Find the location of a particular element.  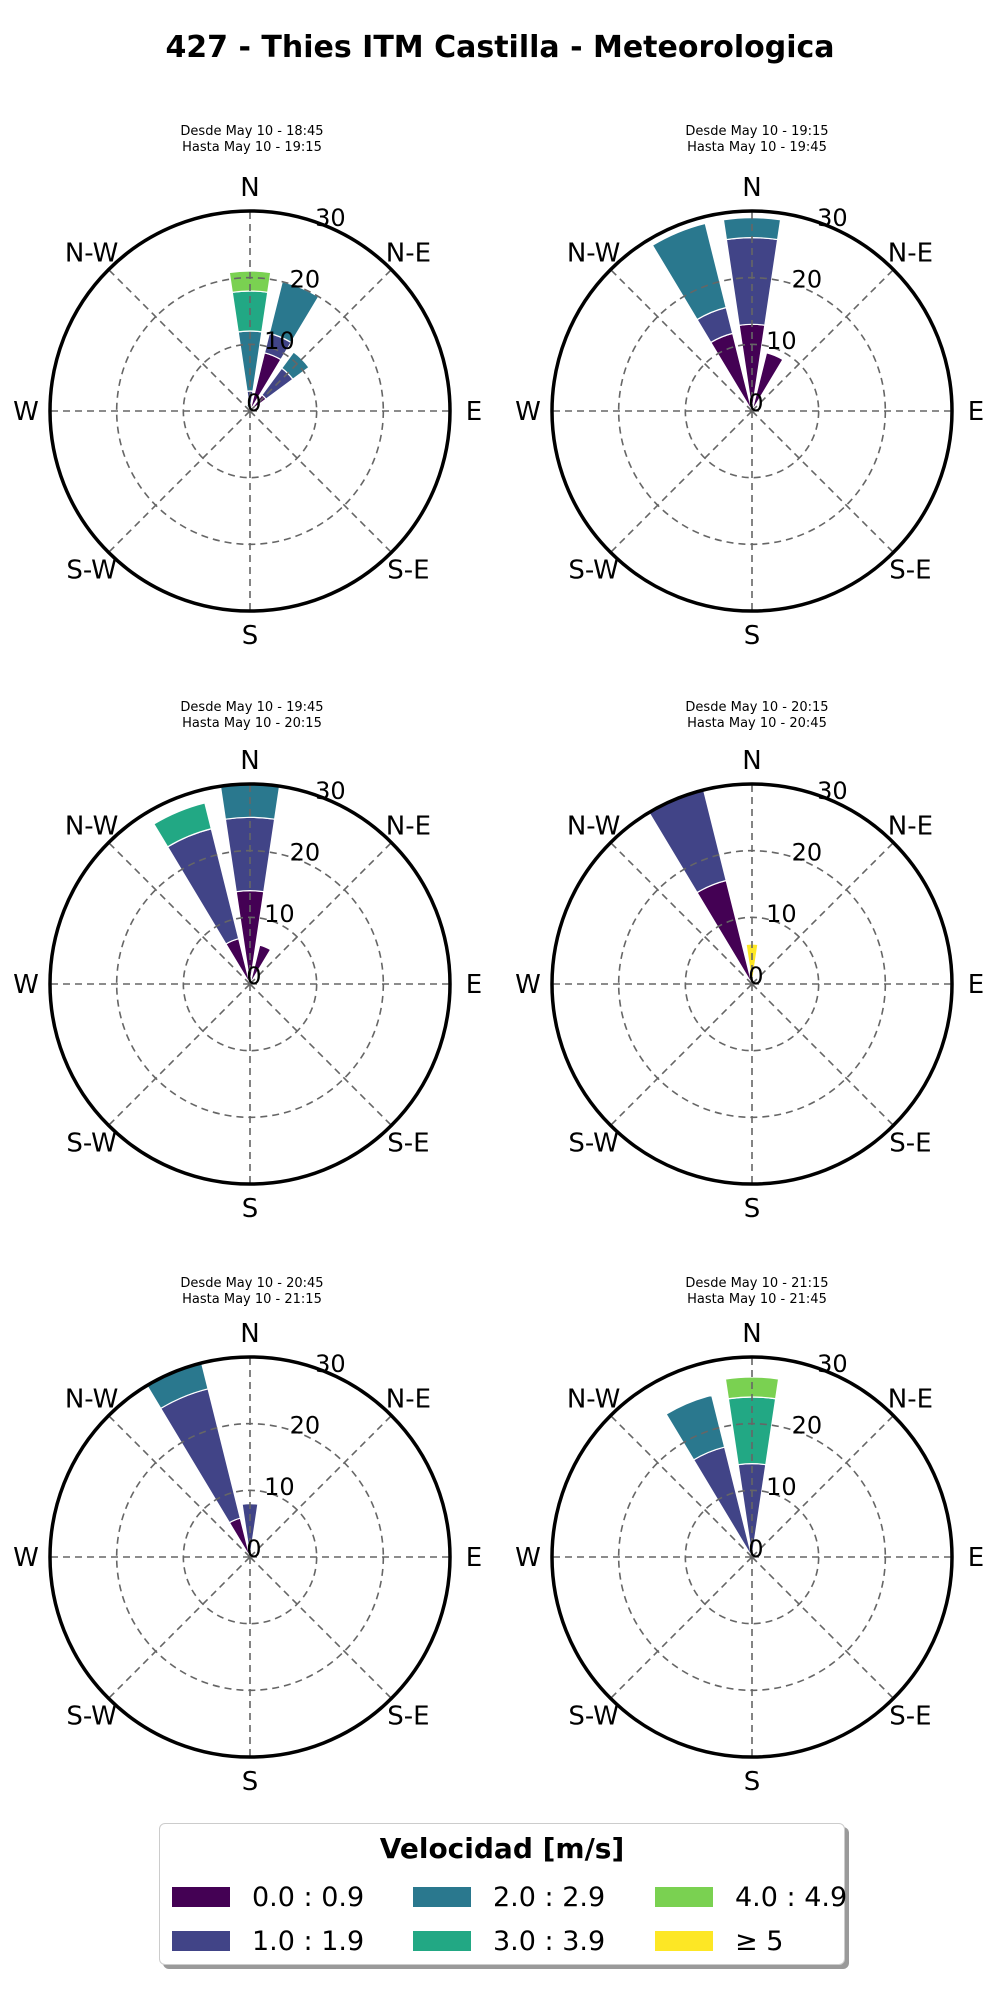

subplot-5-subtitle: Hasta May 10 - 21:15 is located at coordinates (252, 1299).